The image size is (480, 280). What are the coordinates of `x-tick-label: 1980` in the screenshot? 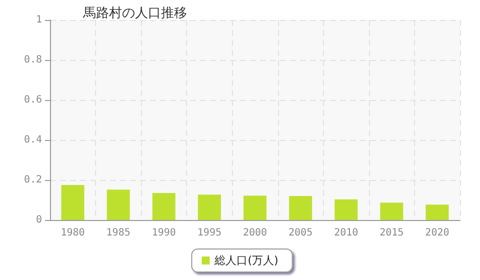 It's located at (72, 233).